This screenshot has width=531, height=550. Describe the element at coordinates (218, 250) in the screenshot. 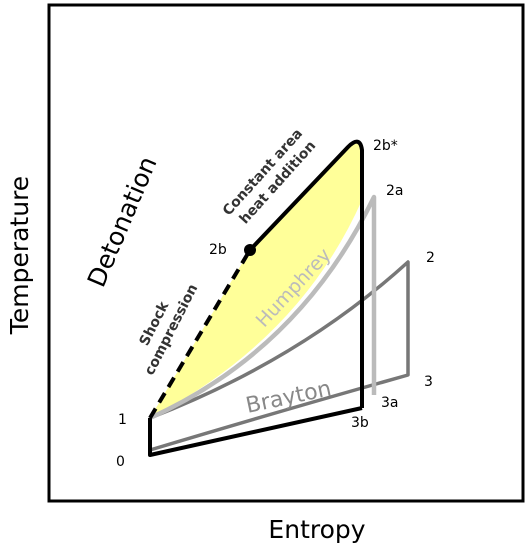

I see `point-2b-label: 2b` at that location.